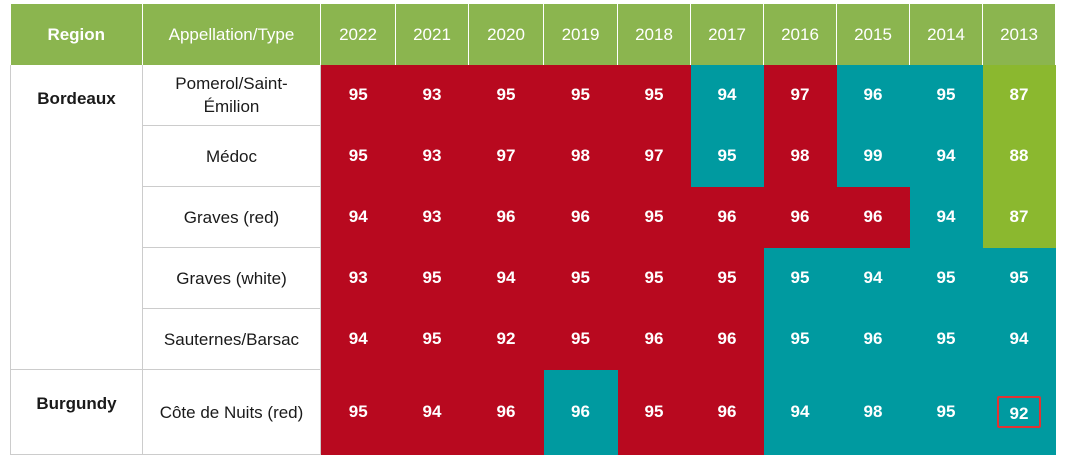 This screenshot has height=455, width=1066. What do you see at coordinates (654, 34) in the screenshot?
I see `column-header-year: 2018` at bounding box center [654, 34].